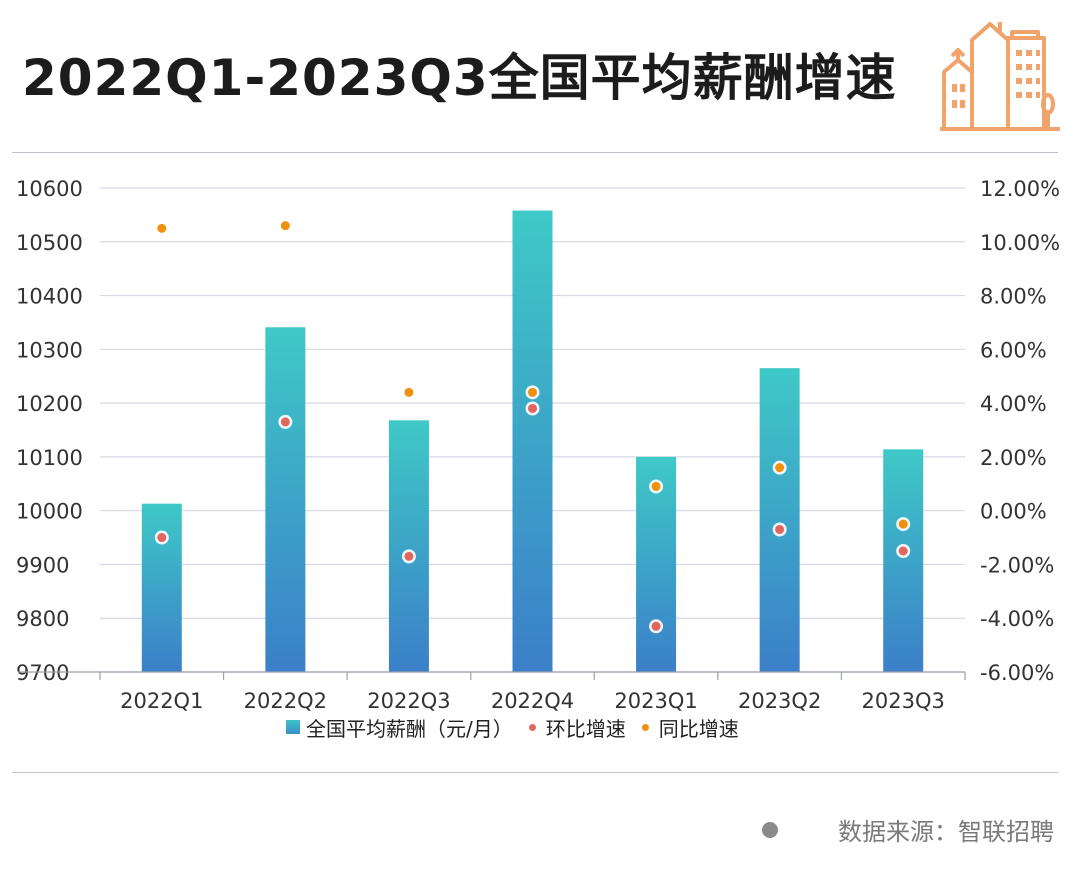 The width and height of the screenshot is (1080, 876). I want to click on legend-item-yoy: 同比增速, so click(690, 727).